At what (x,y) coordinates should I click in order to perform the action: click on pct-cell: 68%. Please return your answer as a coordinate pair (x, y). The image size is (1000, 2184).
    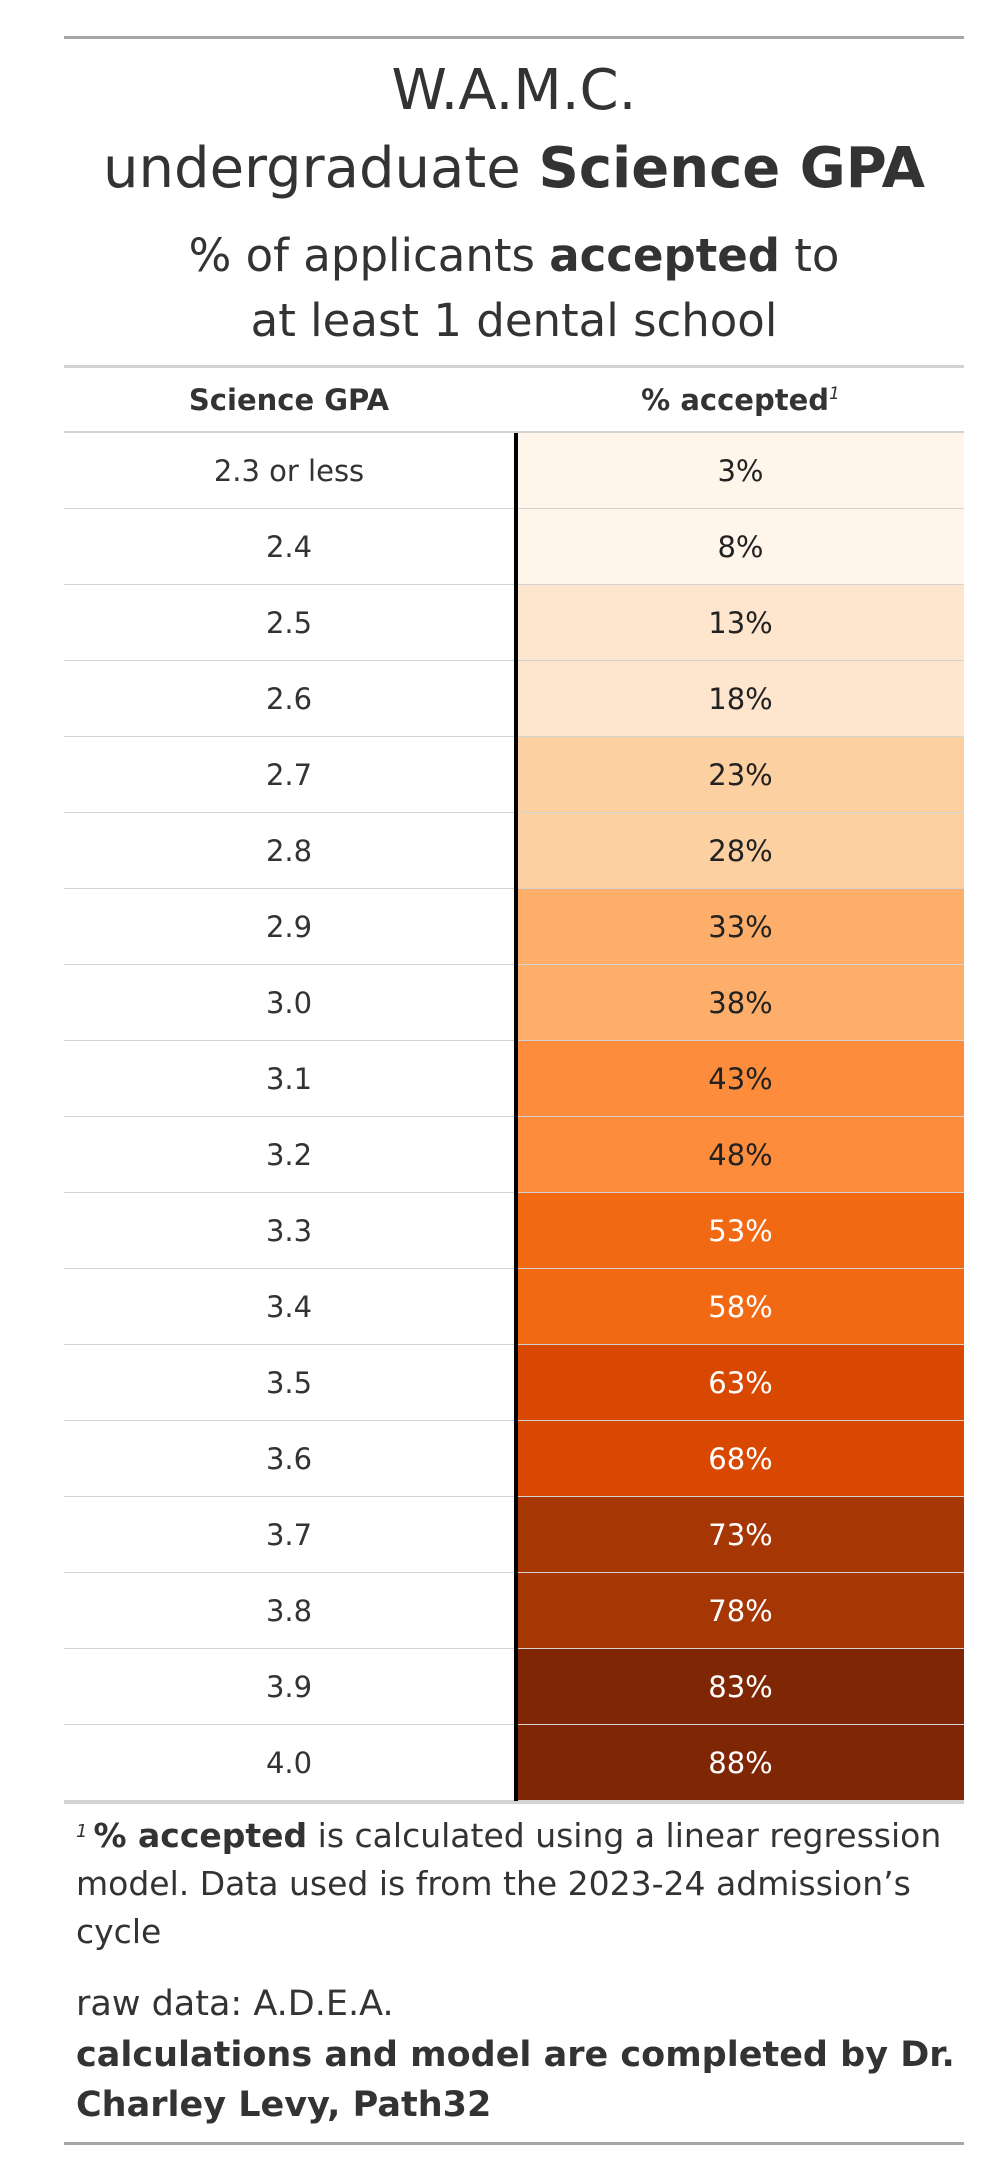
    Looking at the image, I should click on (740, 1459).